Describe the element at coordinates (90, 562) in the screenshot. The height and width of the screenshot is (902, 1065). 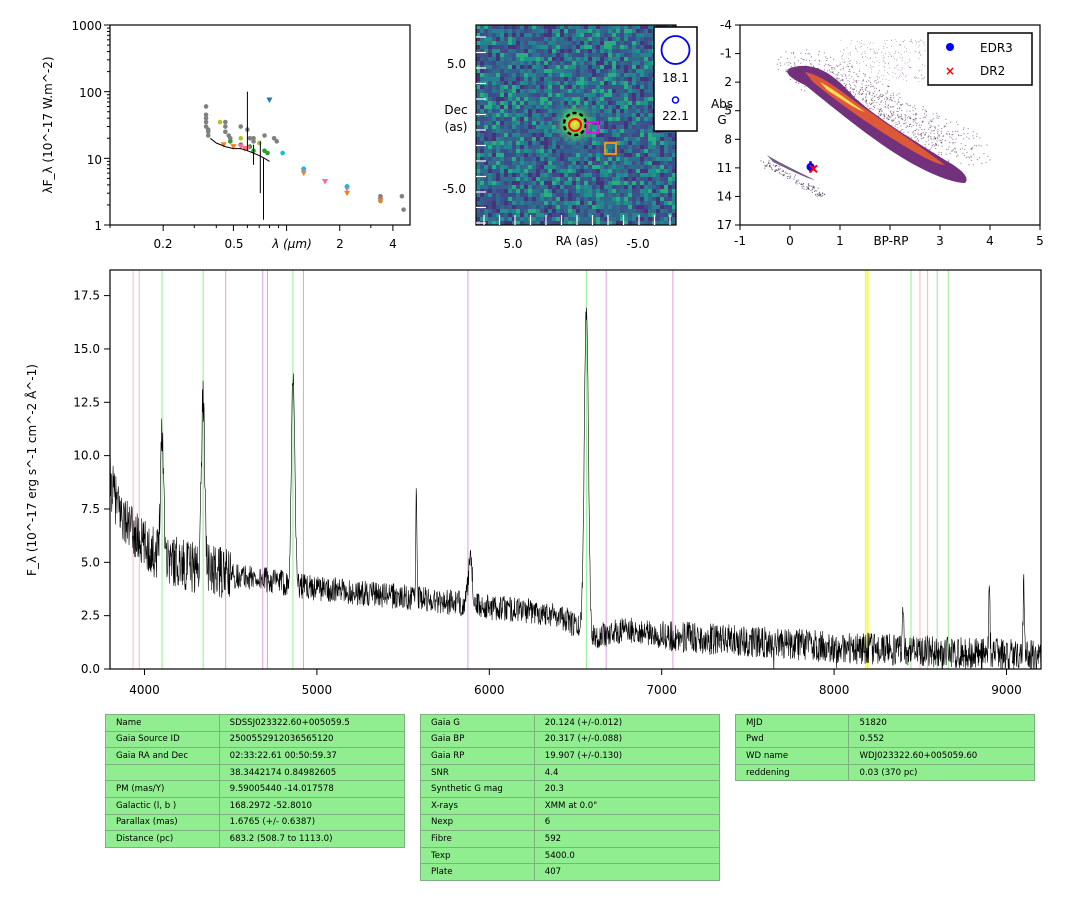
I see `spectrum-ytick-label: 5.0` at that location.